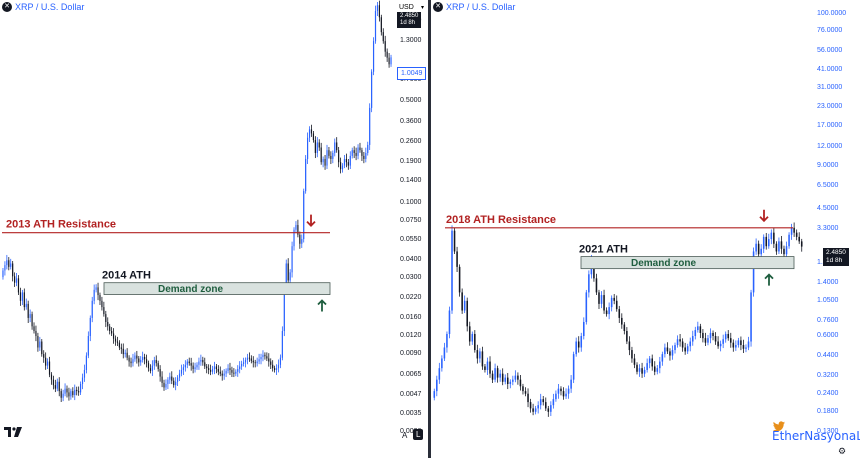  What do you see at coordinates (828, 355) in the screenshot?
I see `axis-tick-label: 0.4400` at bounding box center [828, 355].